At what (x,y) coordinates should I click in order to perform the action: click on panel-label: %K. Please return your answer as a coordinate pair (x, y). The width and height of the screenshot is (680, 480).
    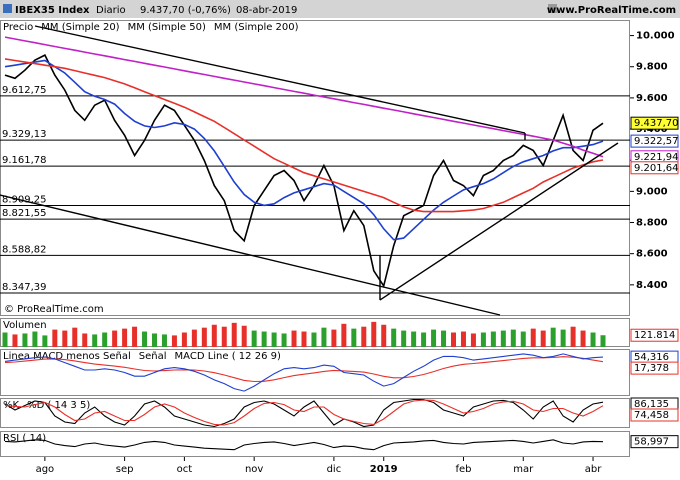
    Looking at the image, I should click on (11, 405).